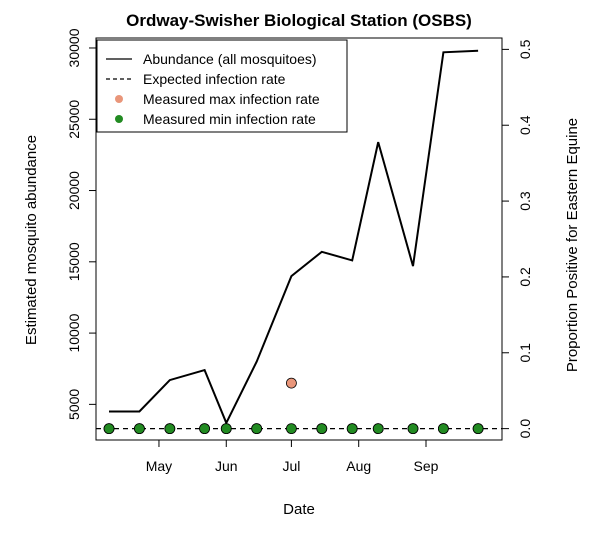 This screenshot has width=600, height=538. I want to click on y-tick-label-left: 15000, so click(74, 261).